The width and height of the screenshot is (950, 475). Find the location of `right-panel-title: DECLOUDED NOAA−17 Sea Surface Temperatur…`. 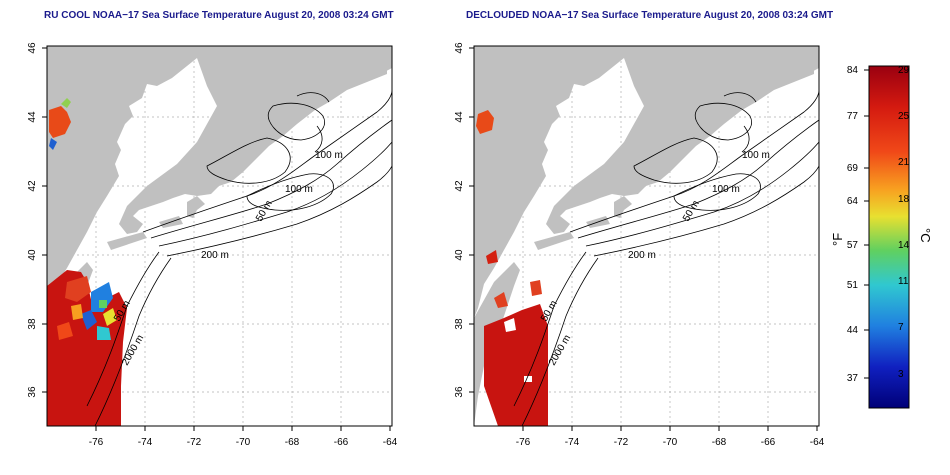

right-panel-title: DECLOUDED NOAA−17 Sea Surface Temperatur… is located at coordinates (650, 15).